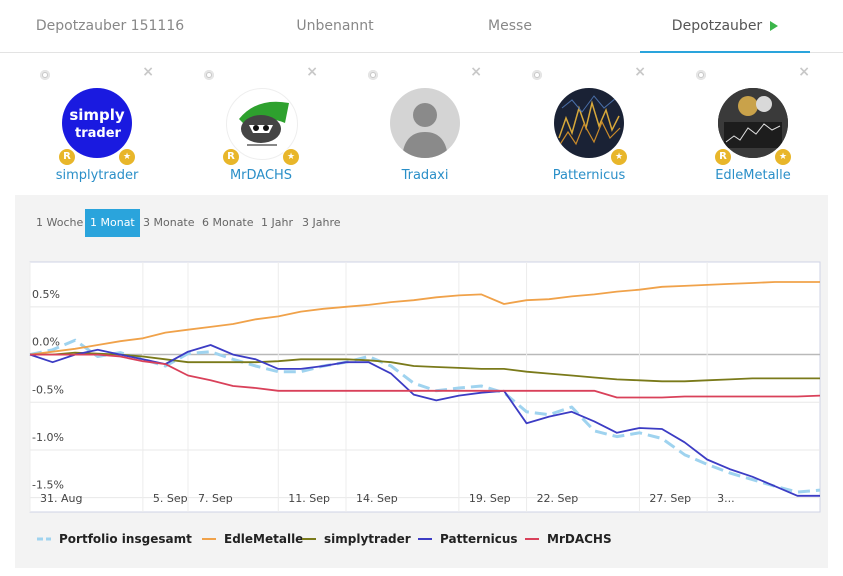 The image size is (843, 576). What do you see at coordinates (61, 498) in the screenshot?
I see `x-tick-label: 31. Aug` at bounding box center [61, 498].